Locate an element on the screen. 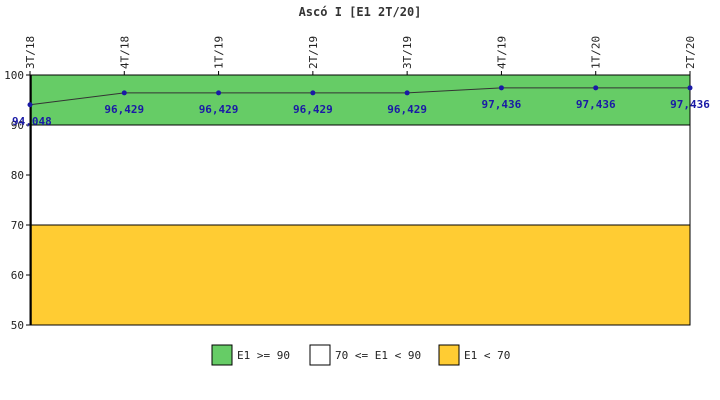  y-tick-label: 100 is located at coordinates (14, 75).